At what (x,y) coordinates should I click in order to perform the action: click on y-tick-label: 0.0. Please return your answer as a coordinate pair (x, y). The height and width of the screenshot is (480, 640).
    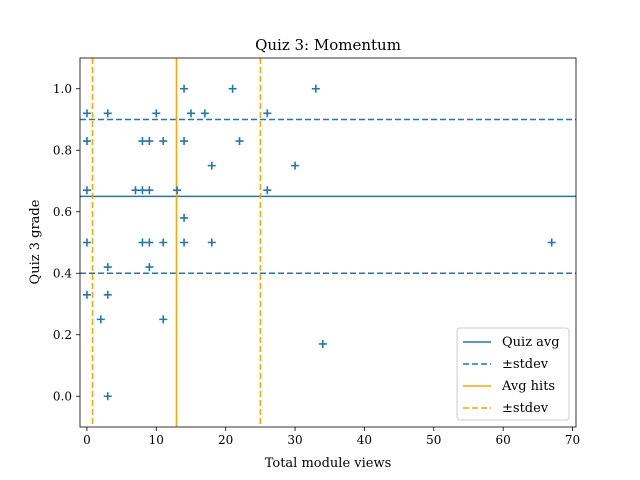
    Looking at the image, I should click on (62, 396).